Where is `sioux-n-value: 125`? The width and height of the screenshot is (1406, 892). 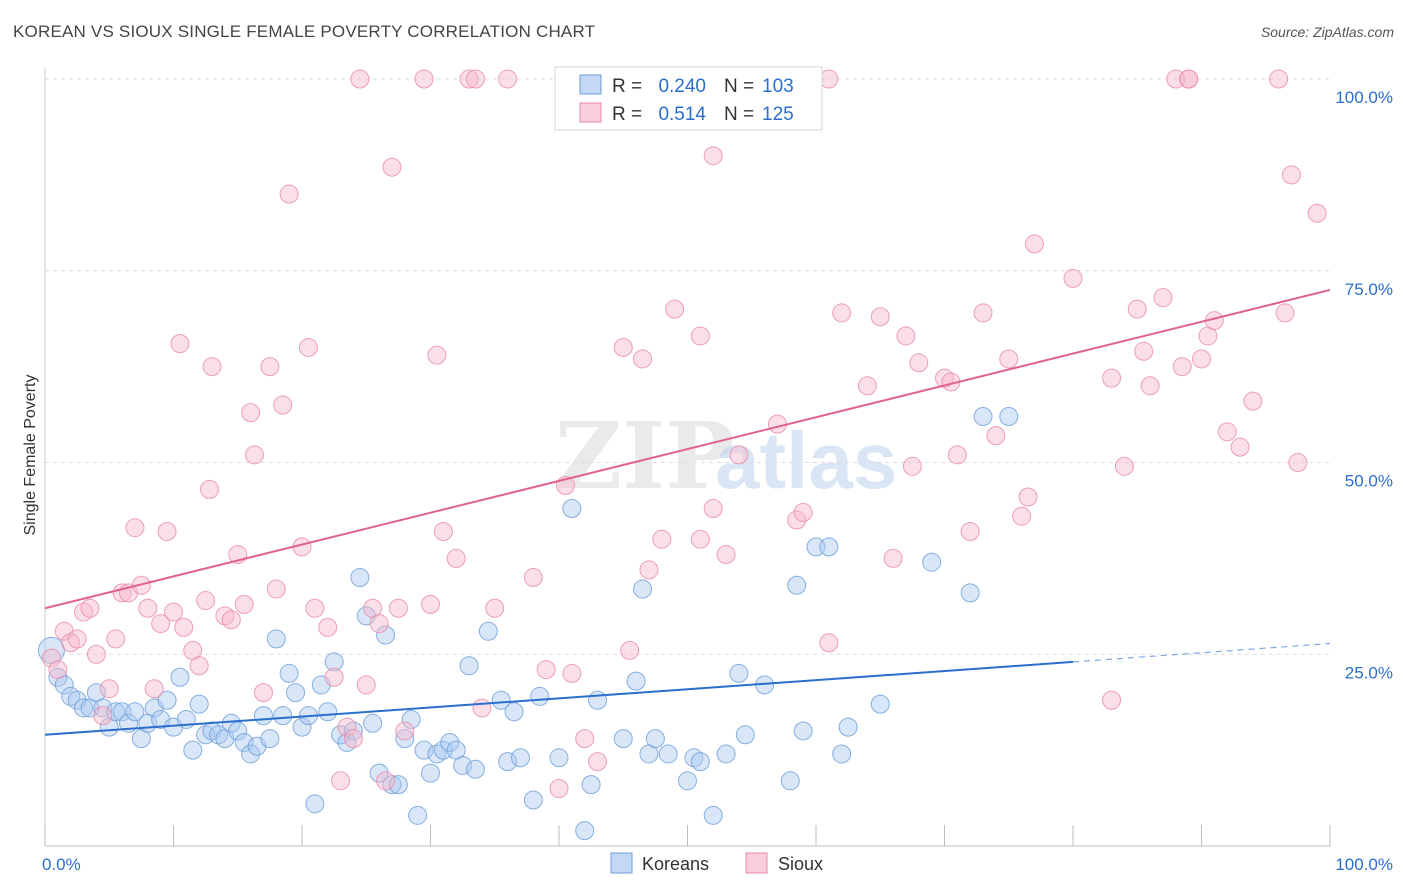
sioux-n-value: 125 is located at coordinates (778, 114).